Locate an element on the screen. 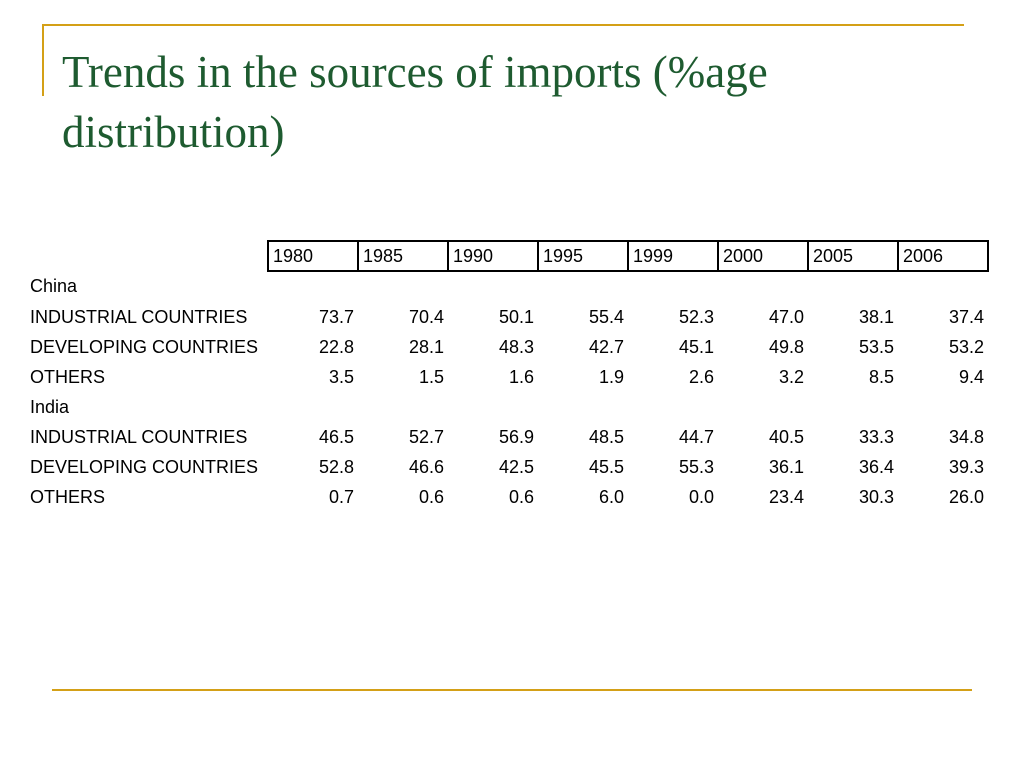 The width and height of the screenshot is (1024, 768). value-cell: 36.4 is located at coordinates (876, 466).